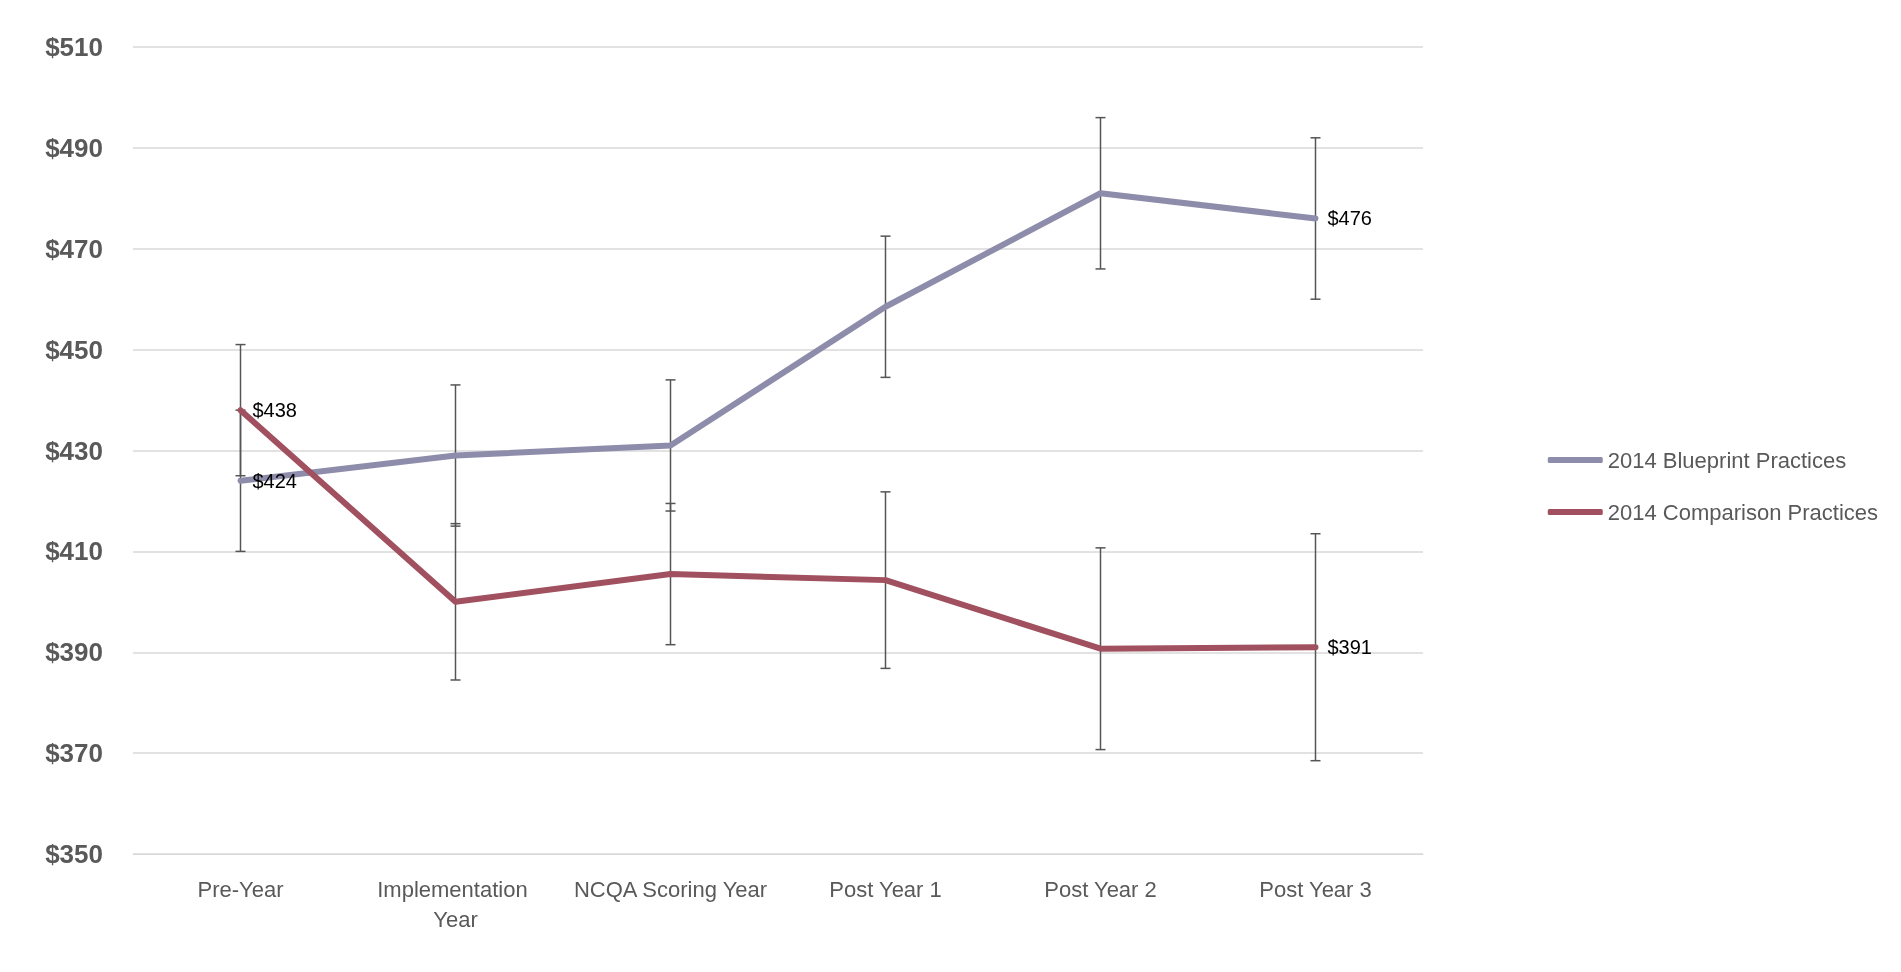 This screenshot has width=1901, height=972. Describe the element at coordinates (1349, 218) in the screenshot. I see `data-label: $476` at that location.